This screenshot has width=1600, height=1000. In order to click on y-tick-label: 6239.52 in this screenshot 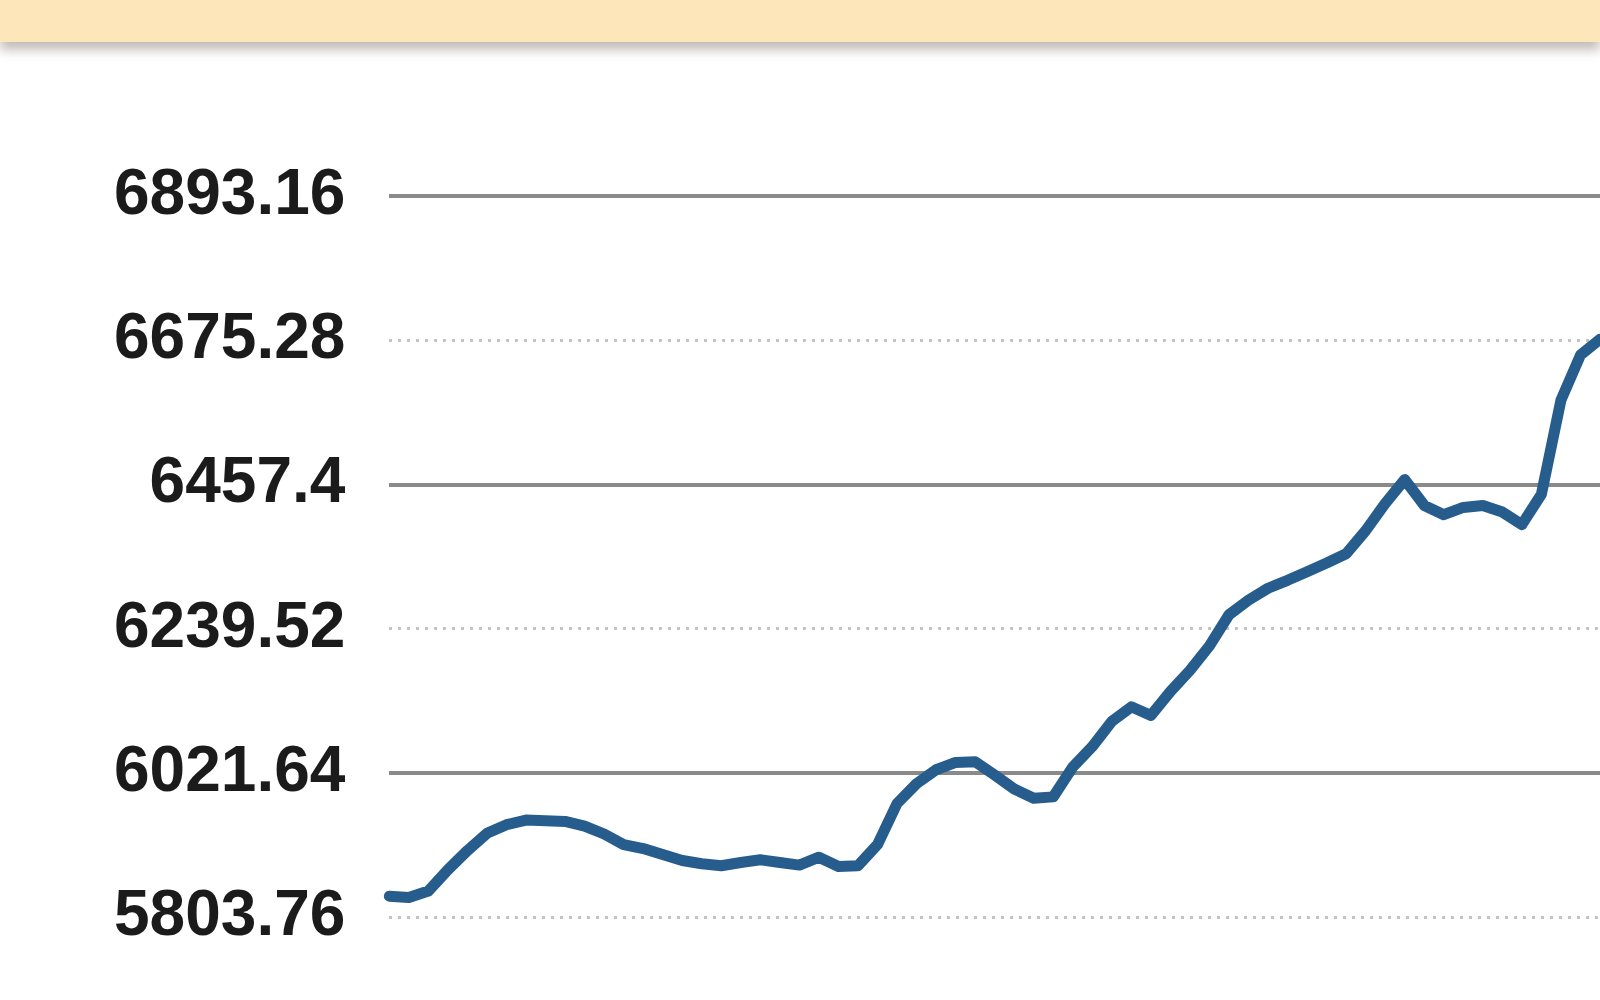, I will do `click(230, 624)`.